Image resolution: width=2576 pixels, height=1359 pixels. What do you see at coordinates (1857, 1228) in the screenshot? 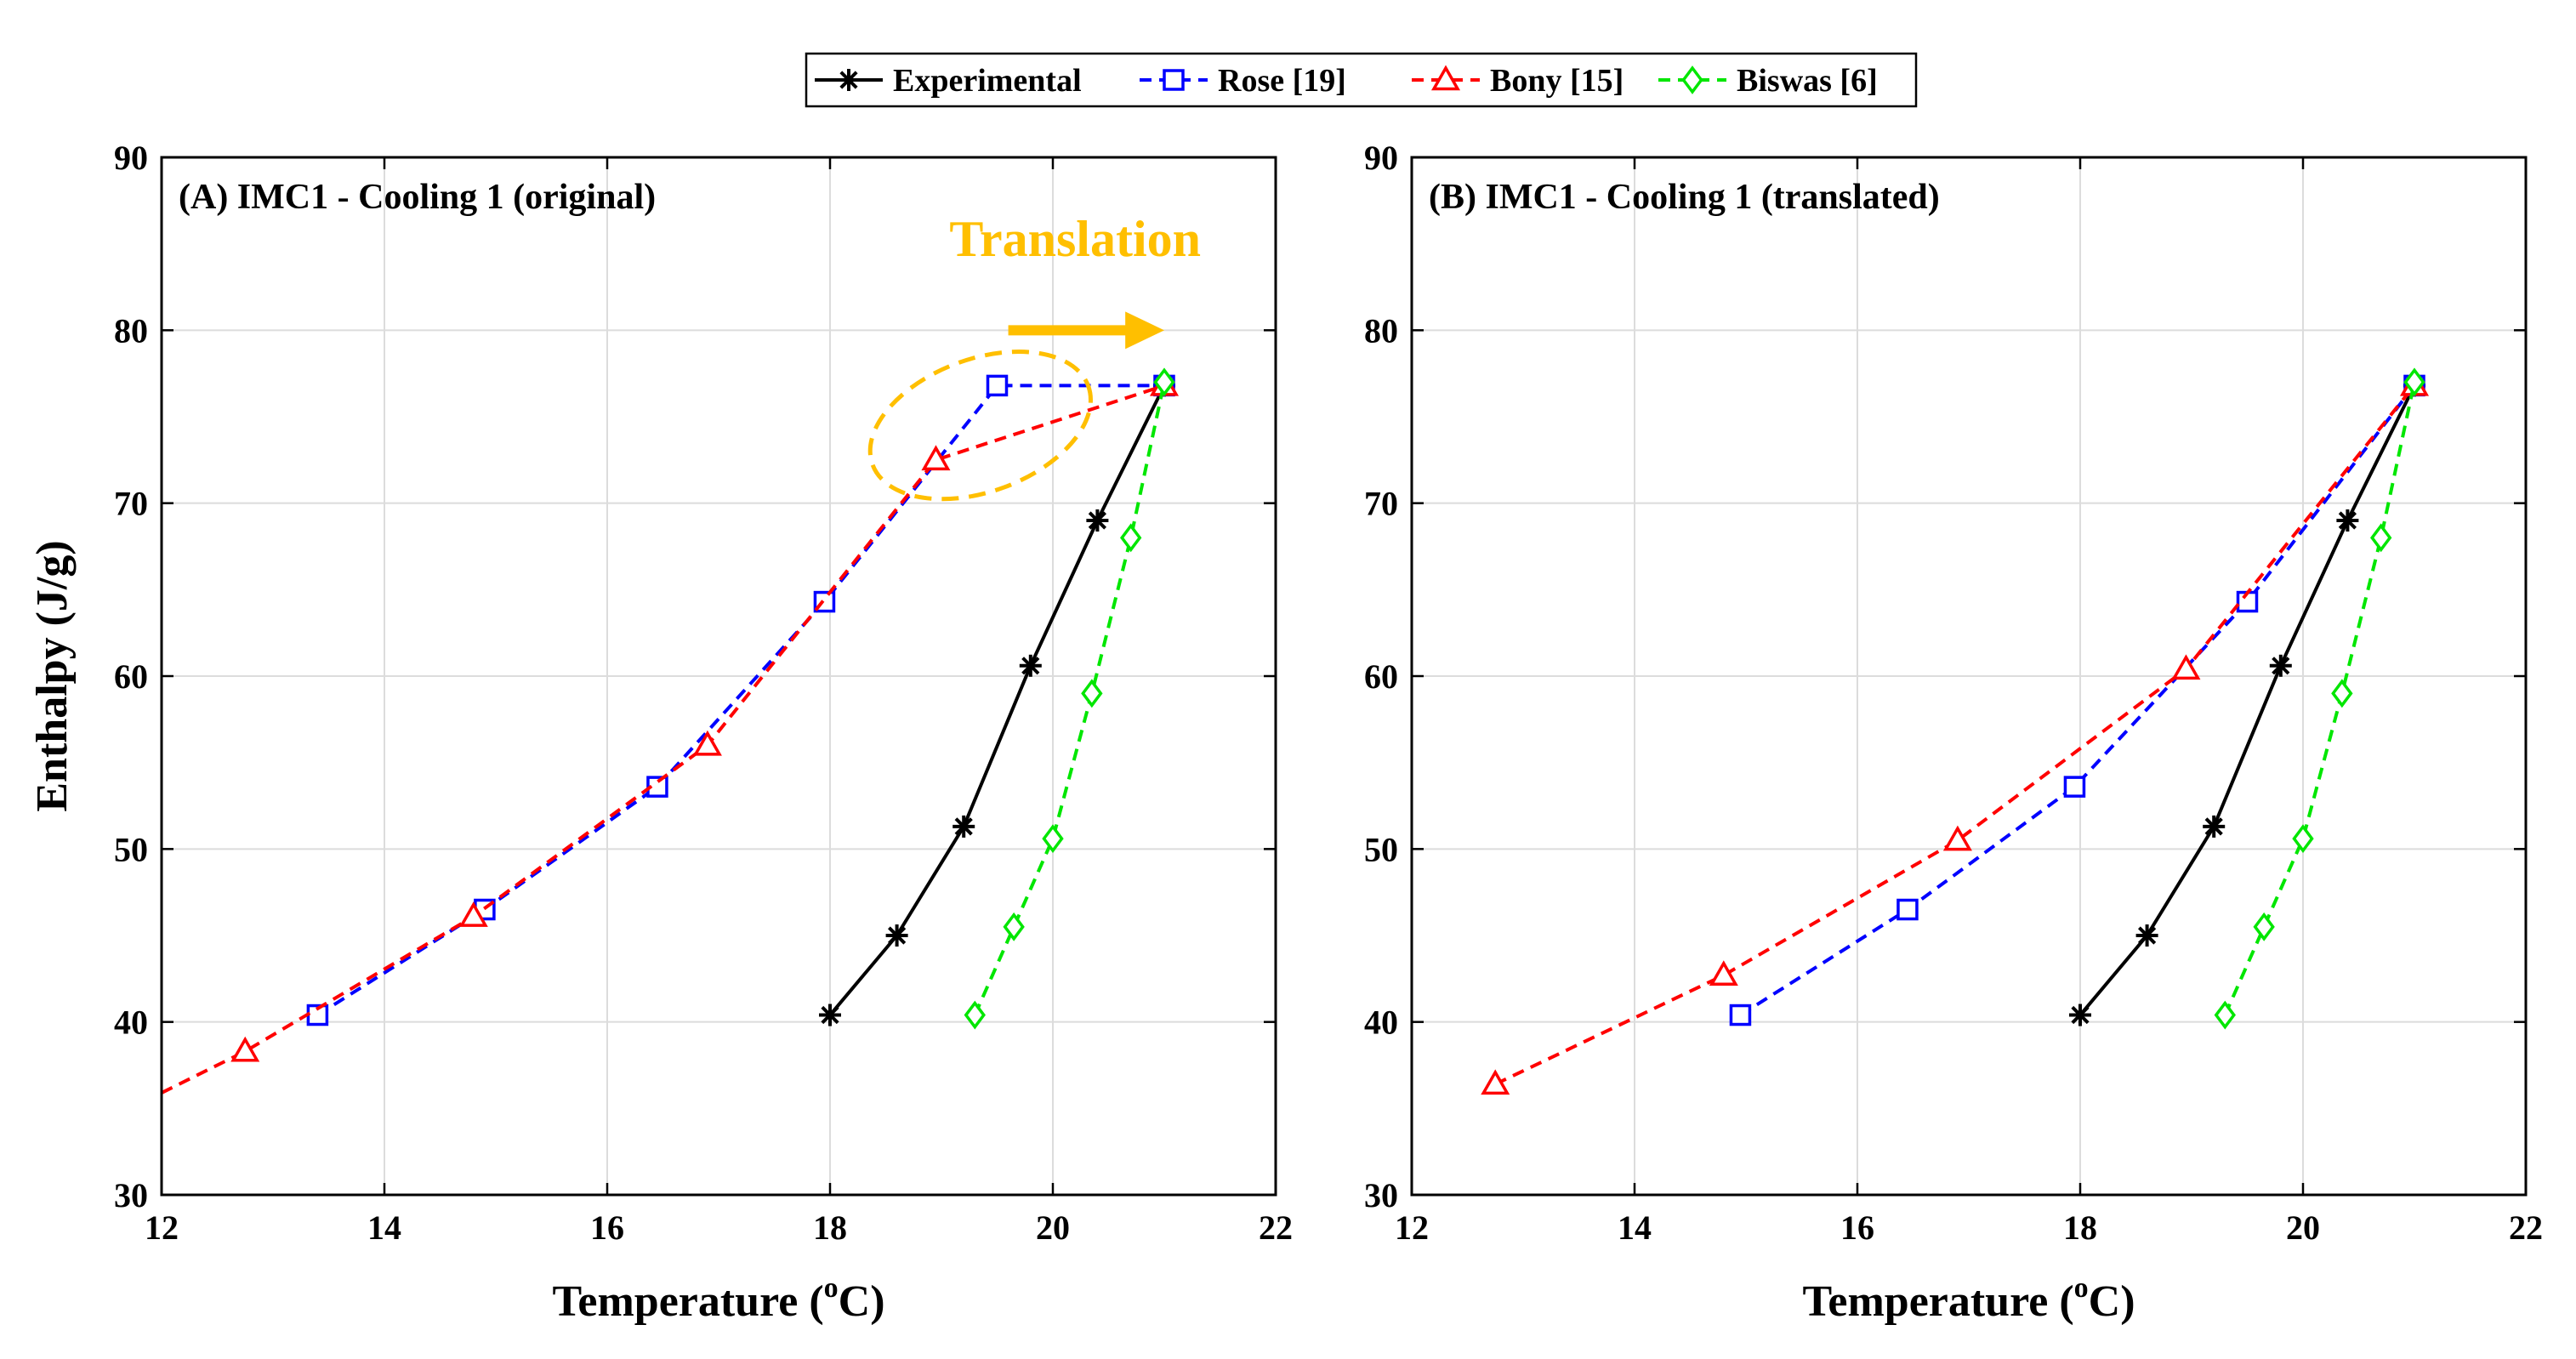
I see `x-tick-label: 16` at bounding box center [1857, 1228].